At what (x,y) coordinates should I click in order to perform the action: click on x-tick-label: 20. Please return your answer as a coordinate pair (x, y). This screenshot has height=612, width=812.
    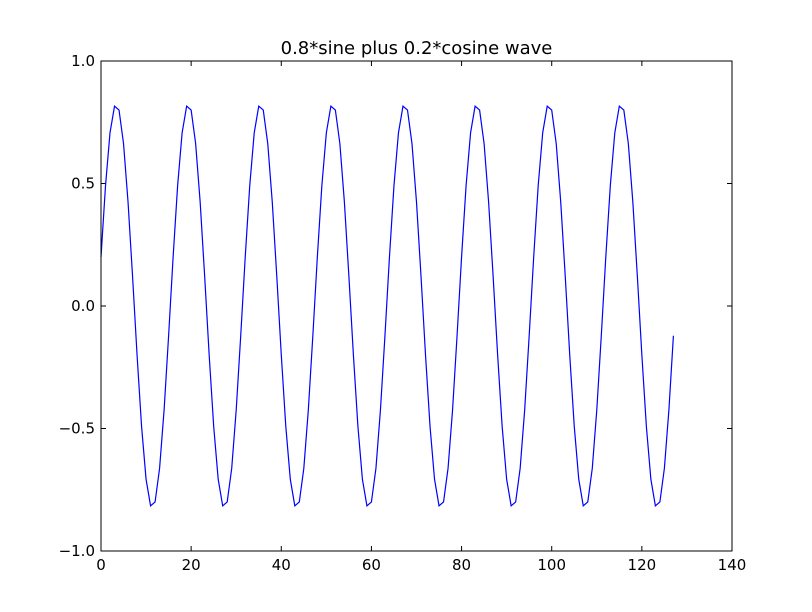
    Looking at the image, I should click on (191, 565).